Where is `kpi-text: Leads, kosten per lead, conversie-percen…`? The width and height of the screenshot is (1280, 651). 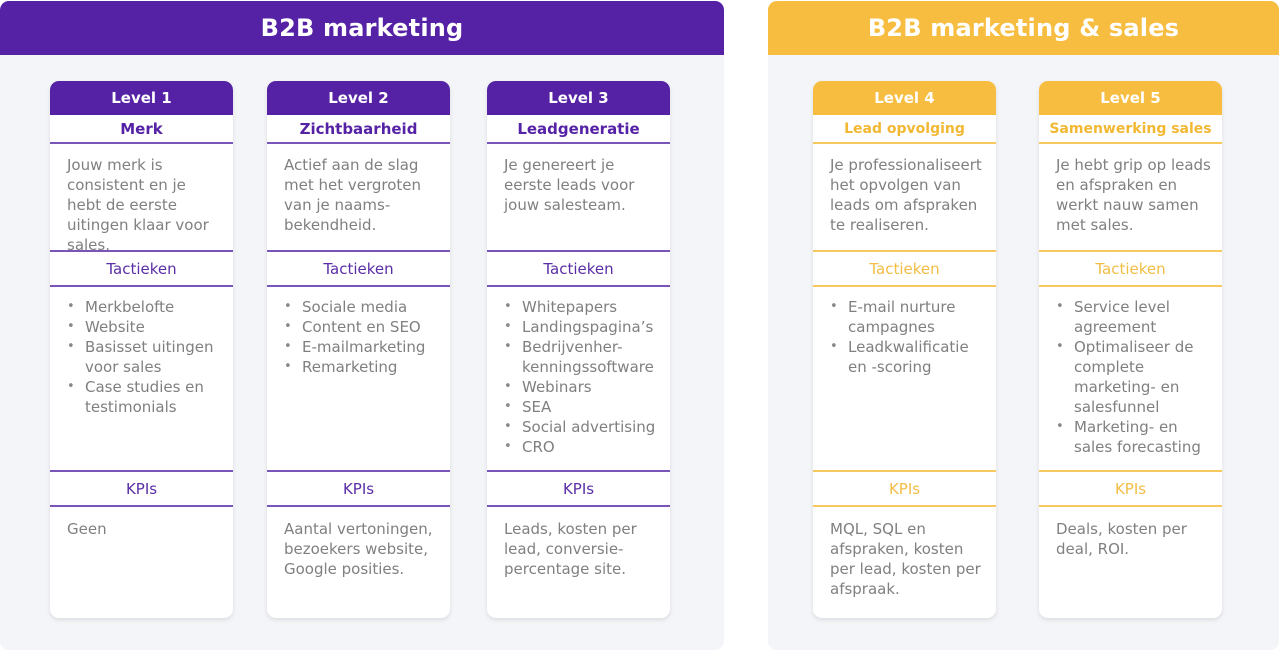
kpi-text: Leads, kosten per lead, conversie-percen… is located at coordinates (570, 549).